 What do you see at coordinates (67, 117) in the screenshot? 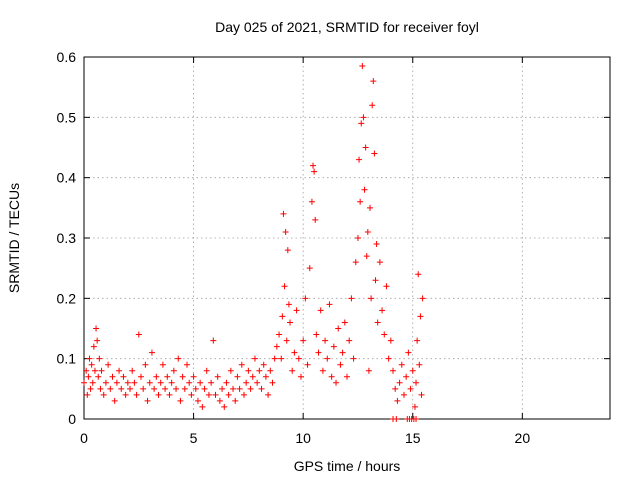
I see `y-tick-label: 0.5` at bounding box center [67, 117].